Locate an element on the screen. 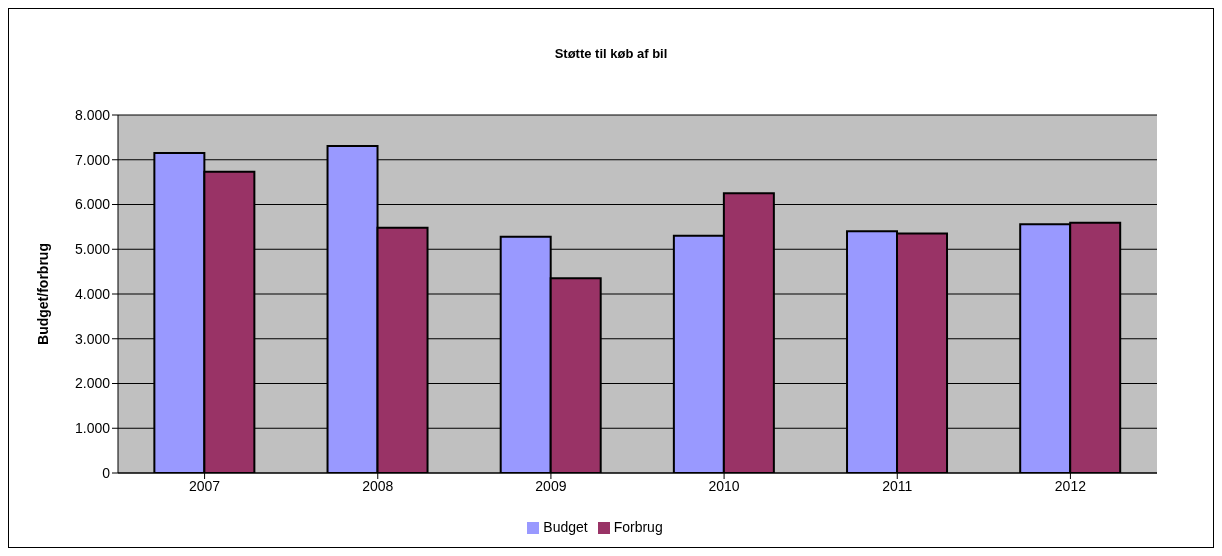  y-axis-title: Budget/forbrug is located at coordinates (42, 294).